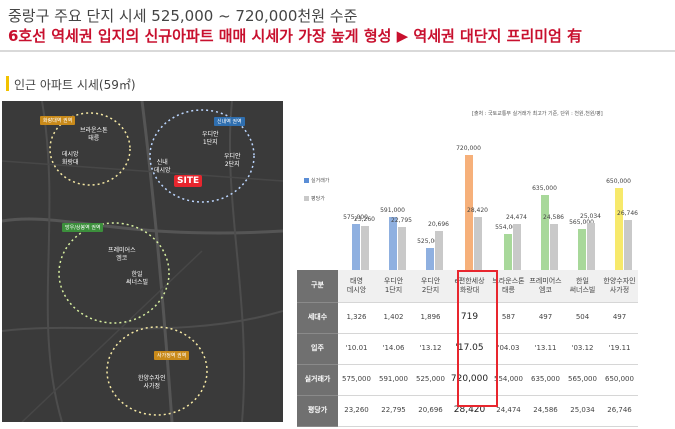 This screenshot has width=675, height=429. Describe the element at coordinates (619, 286) in the screenshot. I see `table-cell: 한양수자인 사가정` at that location.